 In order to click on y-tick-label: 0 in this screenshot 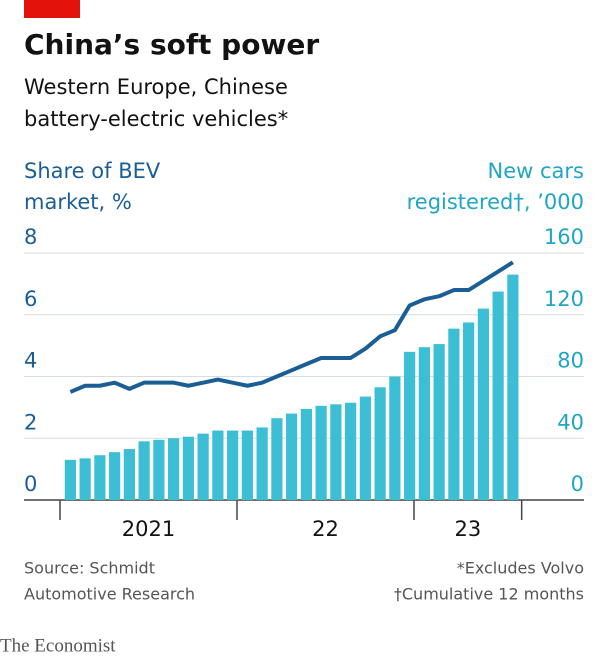, I will do `click(30, 484)`.